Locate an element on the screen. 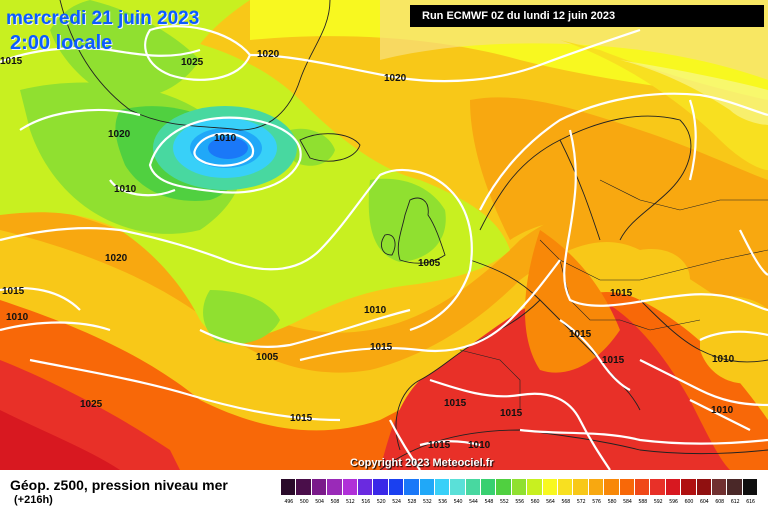 The width and height of the screenshot is (768, 512). model-run-banner: Run ECMWF 0Z du lundi 12 juin 2023 is located at coordinates (587, 16).